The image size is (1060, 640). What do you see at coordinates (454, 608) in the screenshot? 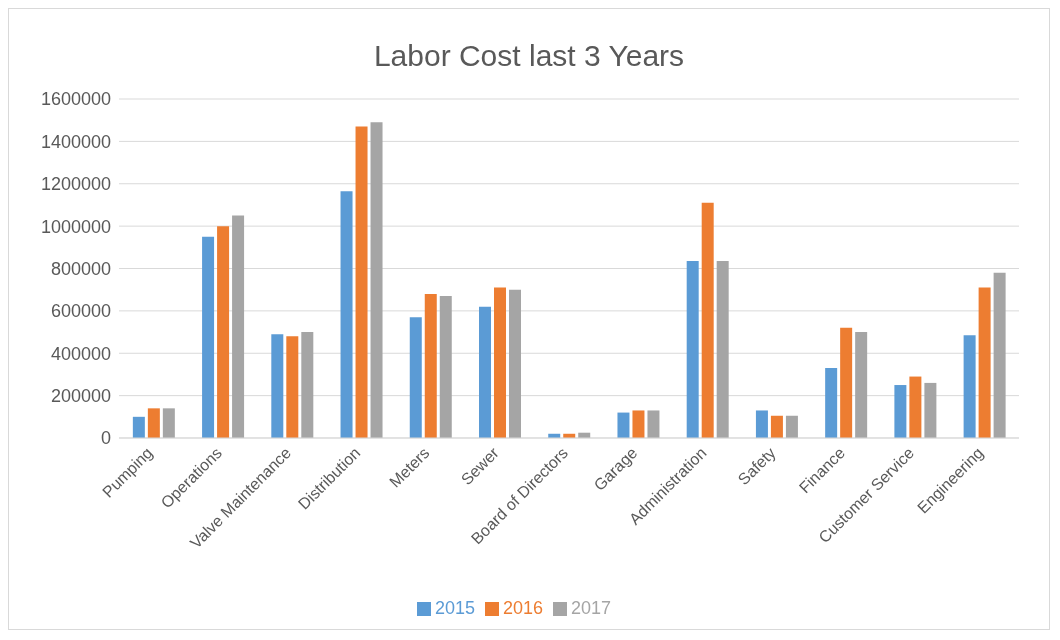
I see `legend-label: 2015` at bounding box center [454, 608].